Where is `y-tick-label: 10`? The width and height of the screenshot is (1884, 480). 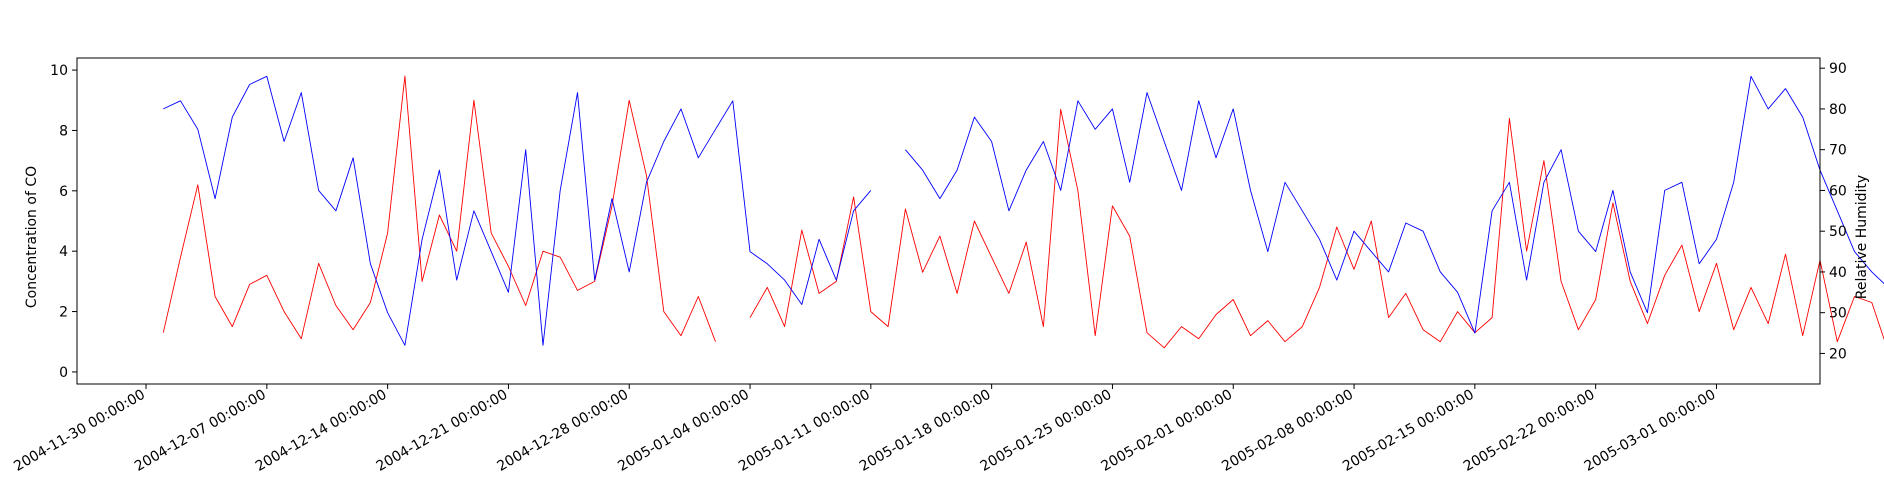 y-tick-label: 10 is located at coordinates (59, 71).